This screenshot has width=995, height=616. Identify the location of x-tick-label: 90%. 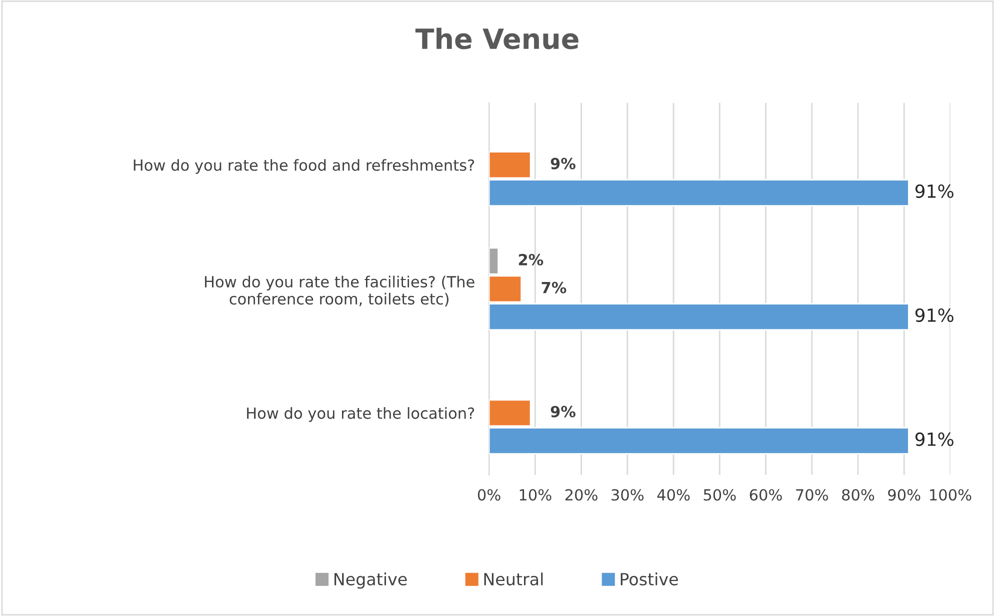
(904, 495).